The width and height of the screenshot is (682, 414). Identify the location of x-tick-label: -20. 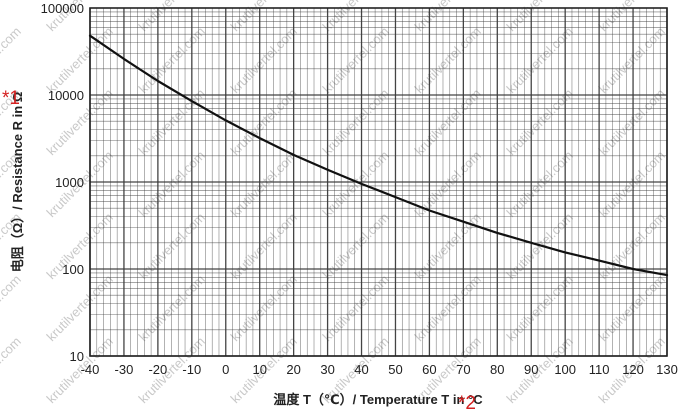
(157, 369).